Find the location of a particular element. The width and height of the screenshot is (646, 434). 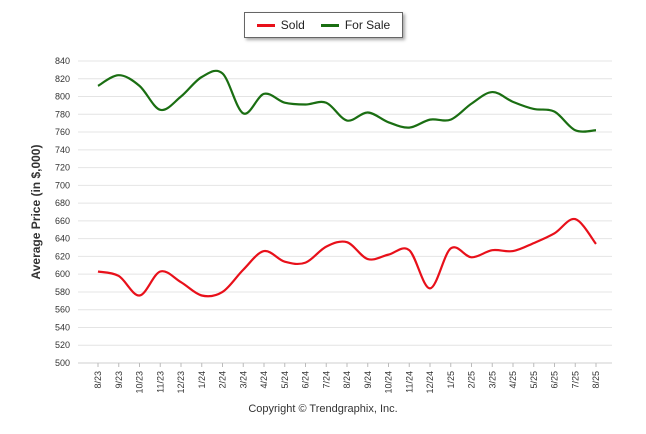

y-tick-label: 580 is located at coordinates (62, 292).